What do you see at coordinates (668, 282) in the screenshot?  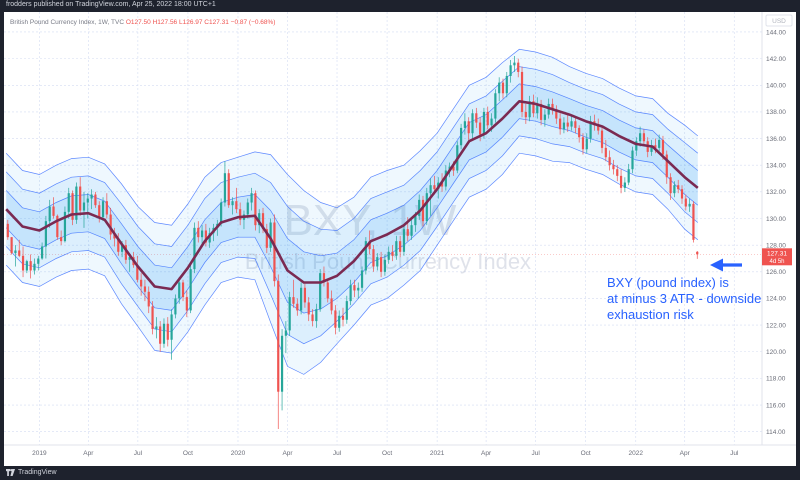 I see `annotation-line-1: BXY (pound index) is` at bounding box center [668, 282].